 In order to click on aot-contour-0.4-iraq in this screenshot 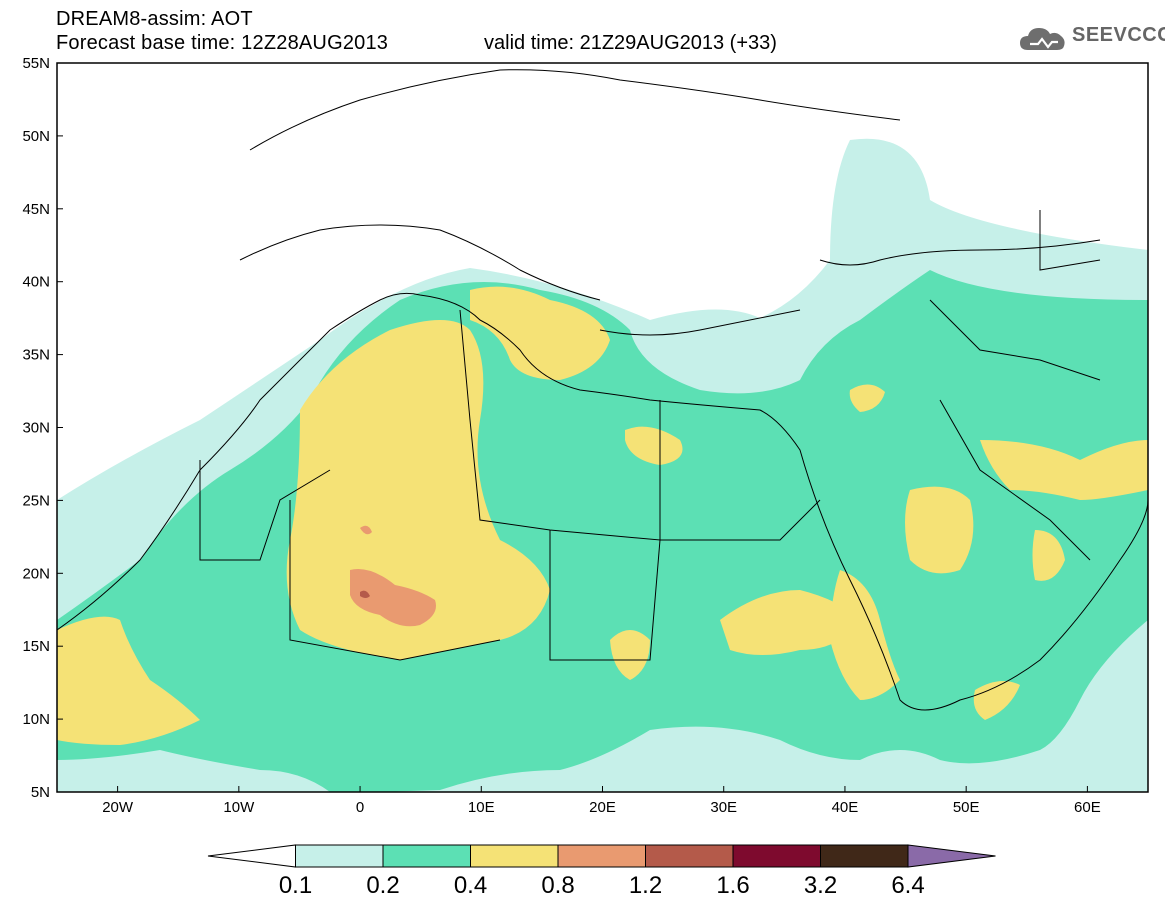, I will do `click(867, 398)`.